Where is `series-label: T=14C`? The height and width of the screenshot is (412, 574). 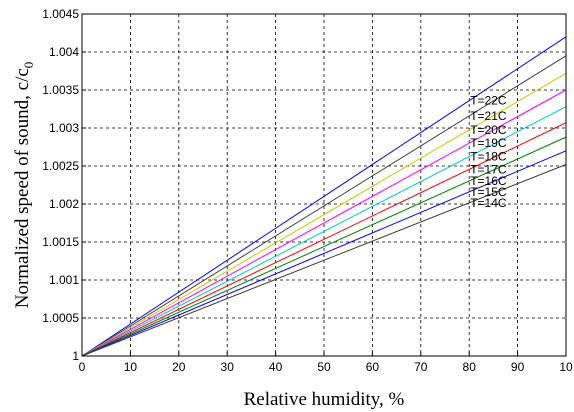 series-label: T=14C is located at coordinates (488, 203).